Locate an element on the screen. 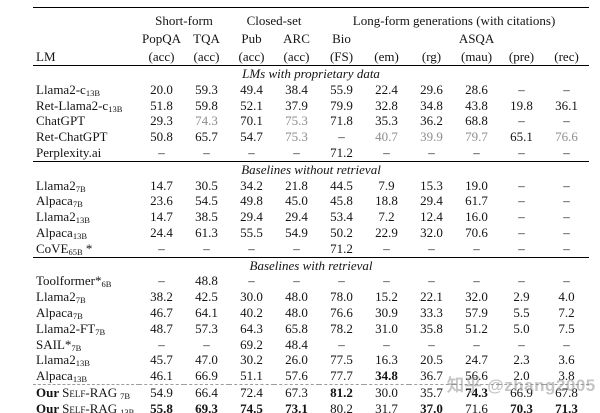 The image size is (600, 413). metric-cell: 77.7 is located at coordinates (341, 376).